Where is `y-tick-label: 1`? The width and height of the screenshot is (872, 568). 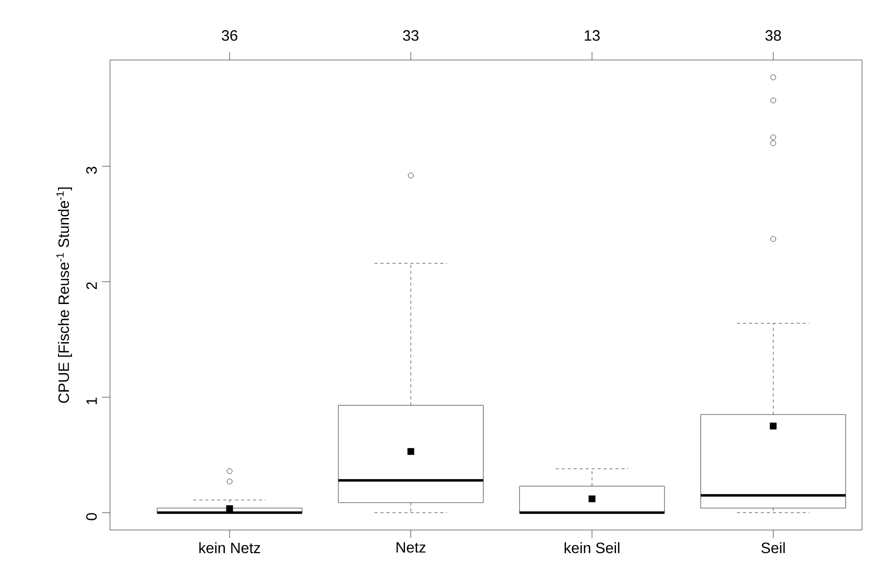
y-tick-label: 1 is located at coordinates (91, 401).